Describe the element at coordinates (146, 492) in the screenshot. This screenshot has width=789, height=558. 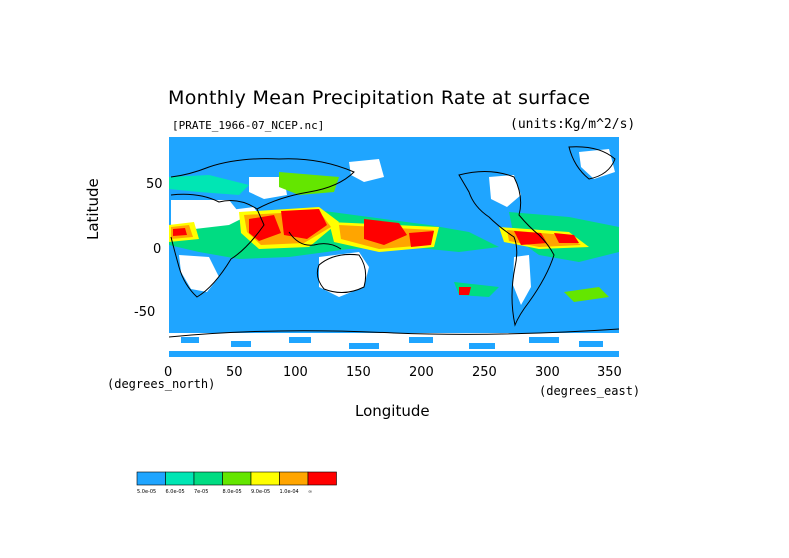
I see `colorbar-label: 5.0e-05` at that location.